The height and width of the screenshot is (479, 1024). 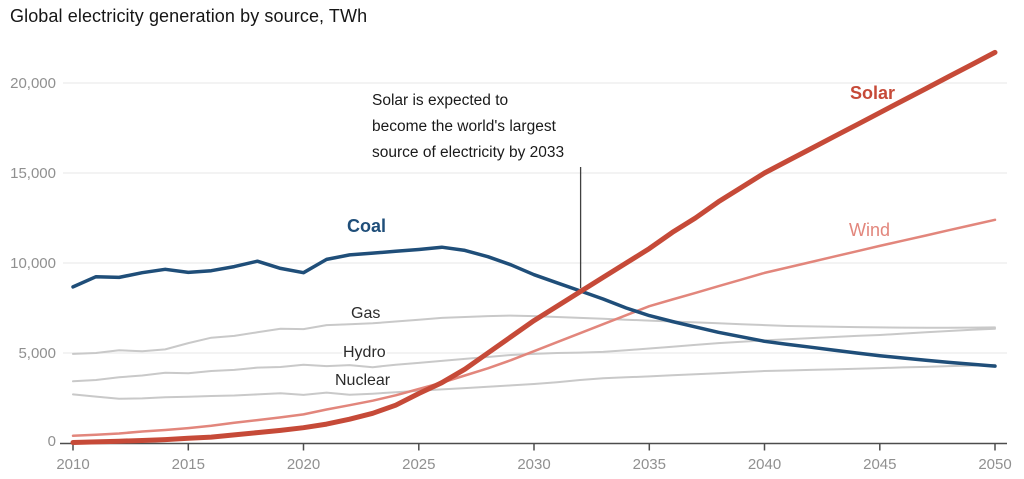 What do you see at coordinates (364, 352) in the screenshot?
I see `series-label-hydro: Hydro` at bounding box center [364, 352].